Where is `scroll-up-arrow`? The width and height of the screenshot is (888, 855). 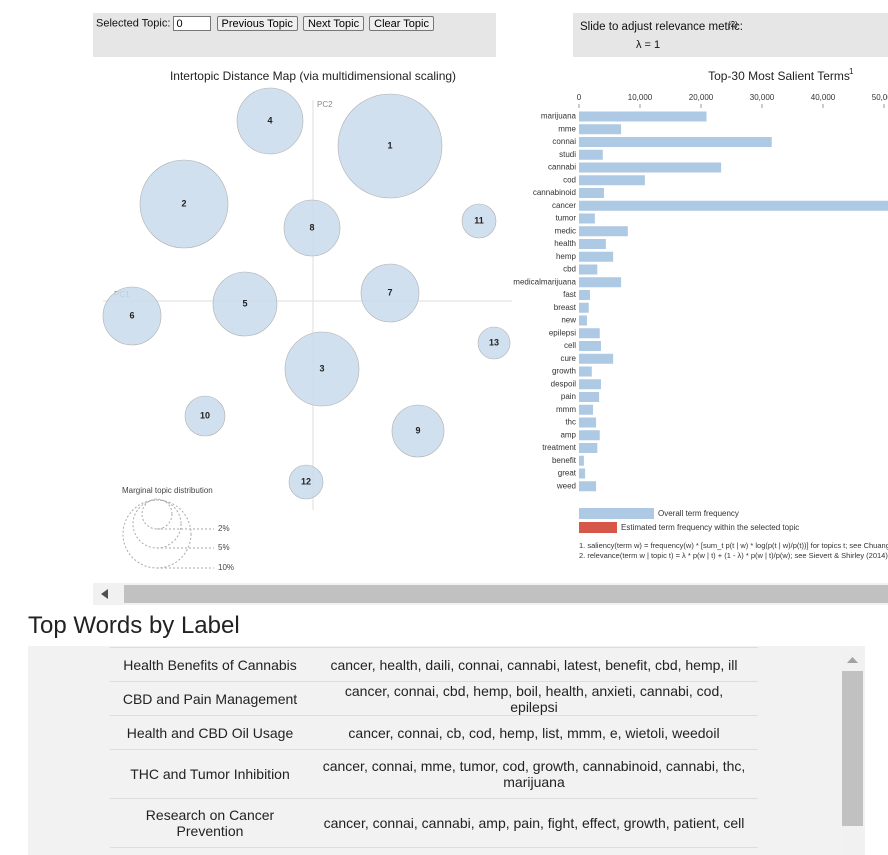
scroll-up-arrow is located at coordinates (852, 659).